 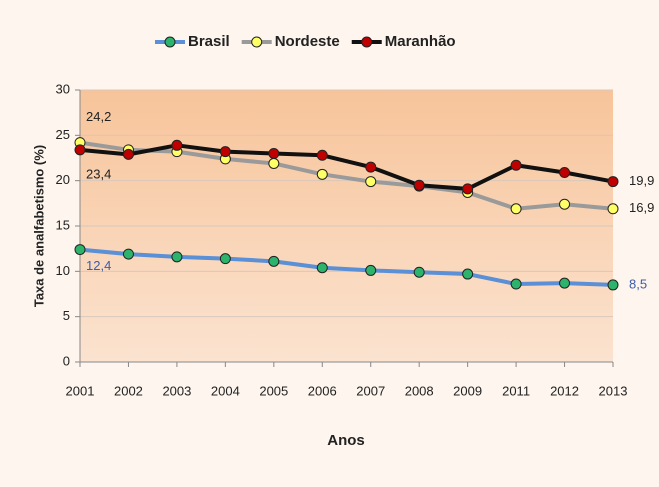 I want to click on x-tick-label: 2012, so click(x=564, y=390).